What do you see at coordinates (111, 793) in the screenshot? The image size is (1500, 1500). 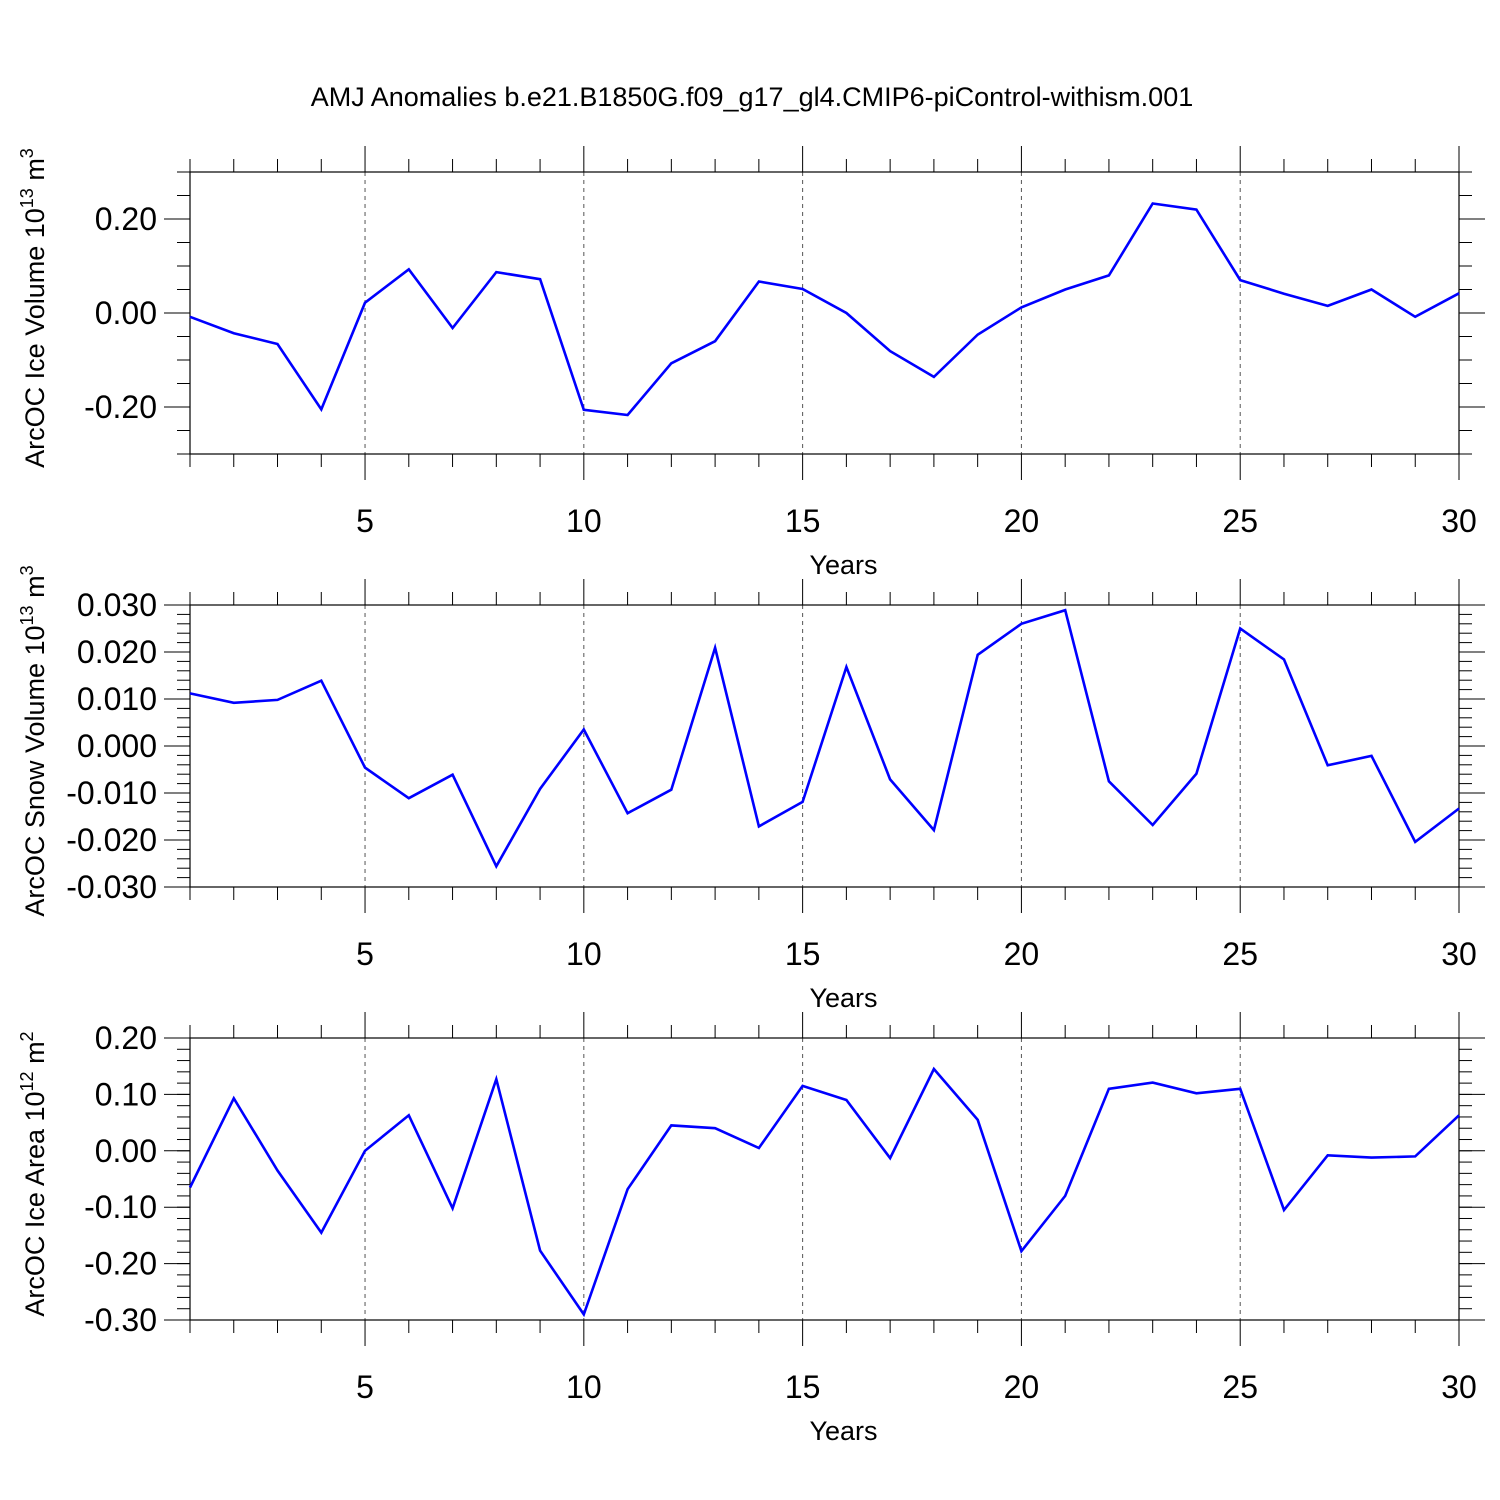 I see `y-tick-label: -0.010` at bounding box center [111, 793].